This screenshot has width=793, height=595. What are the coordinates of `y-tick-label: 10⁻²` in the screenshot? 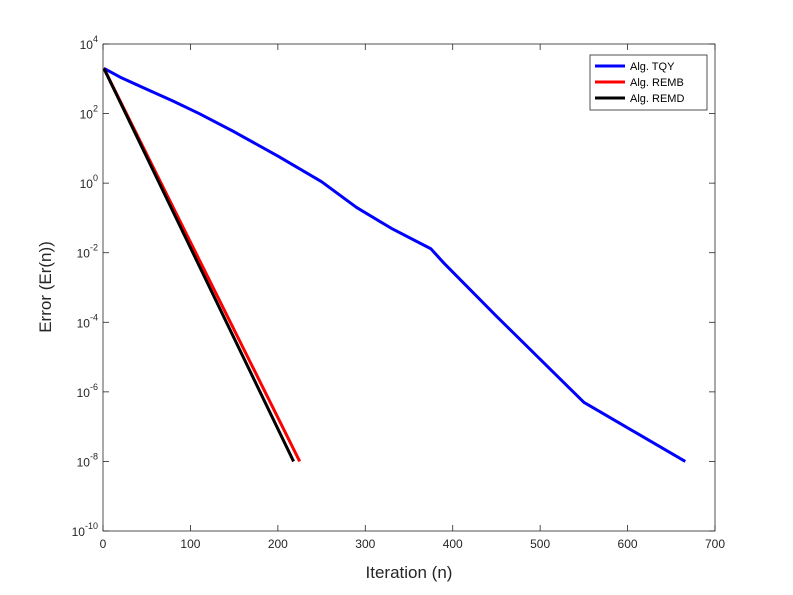 It's located at (87, 252).